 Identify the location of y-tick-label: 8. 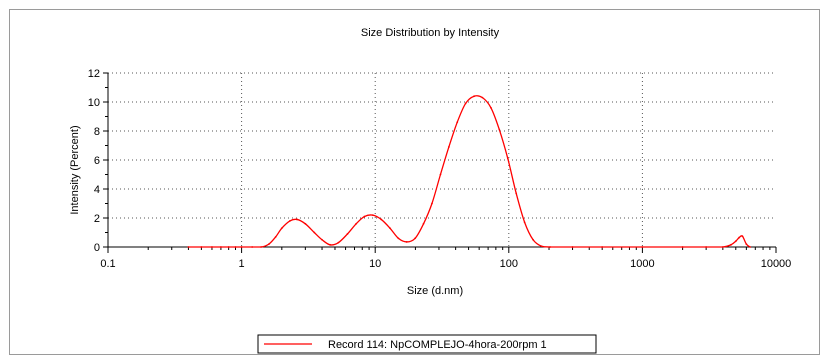
(97, 132).